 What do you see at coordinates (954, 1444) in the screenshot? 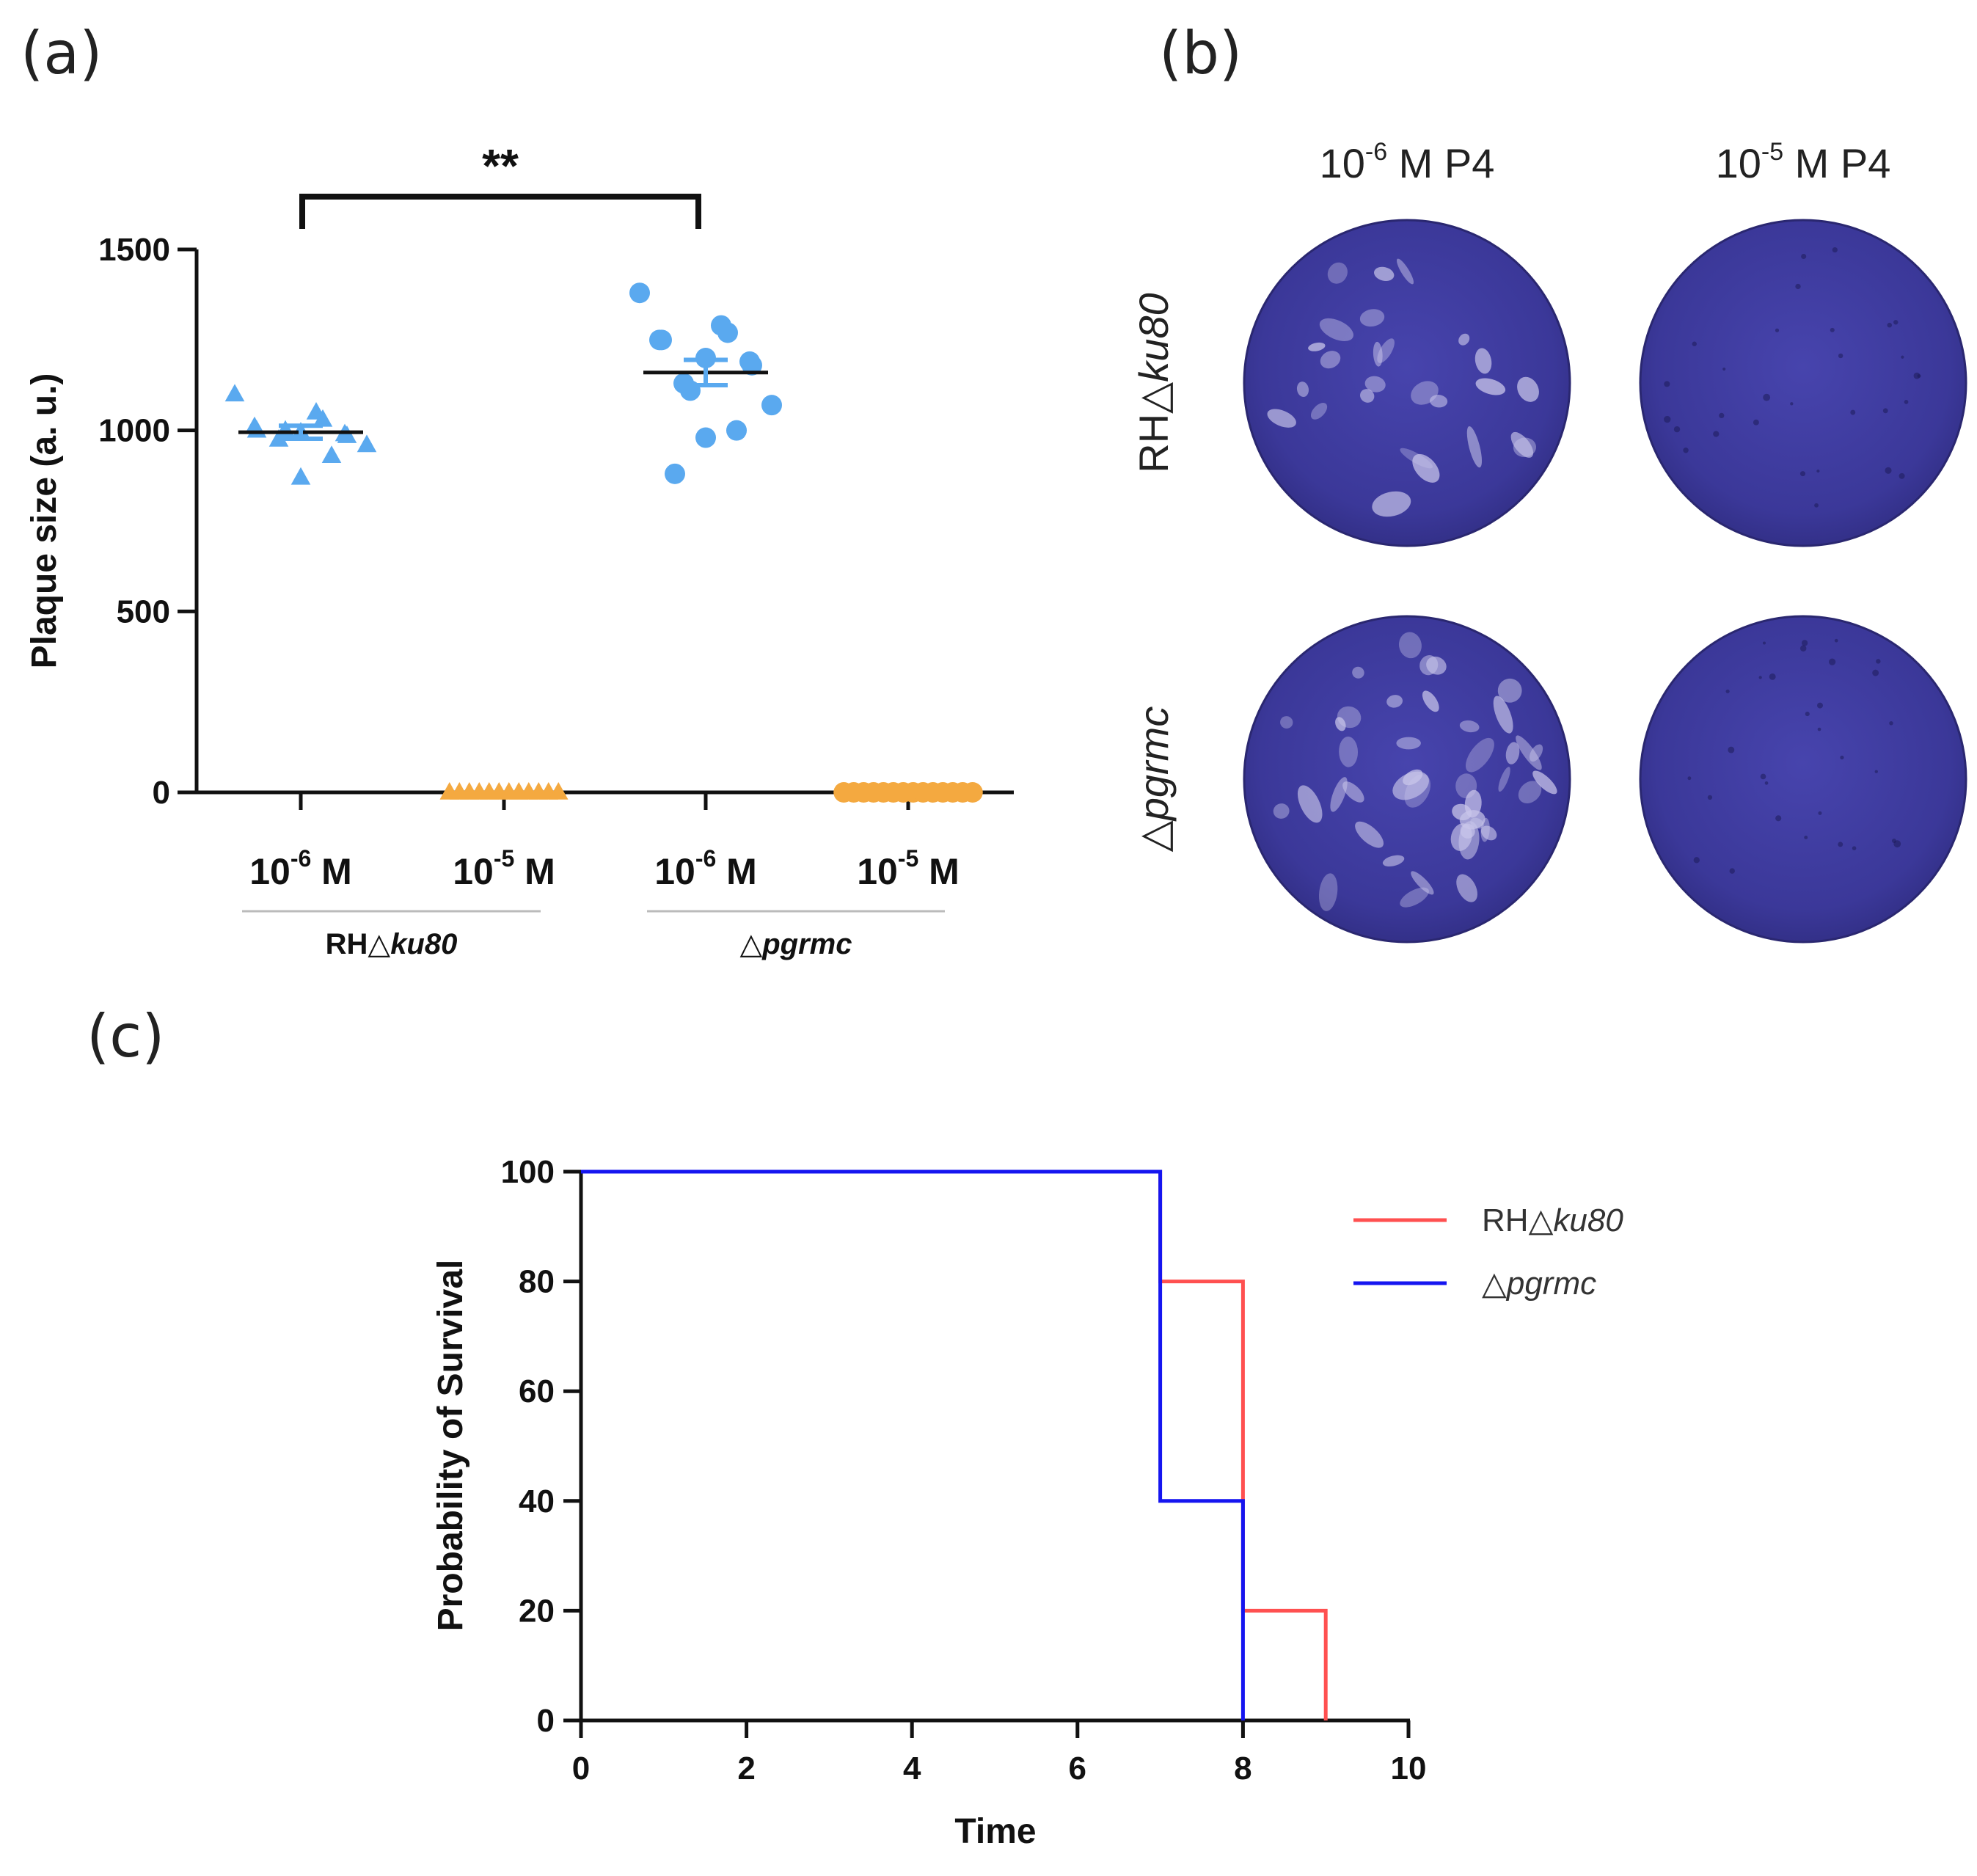
I see `c-series-line` at bounding box center [954, 1444].